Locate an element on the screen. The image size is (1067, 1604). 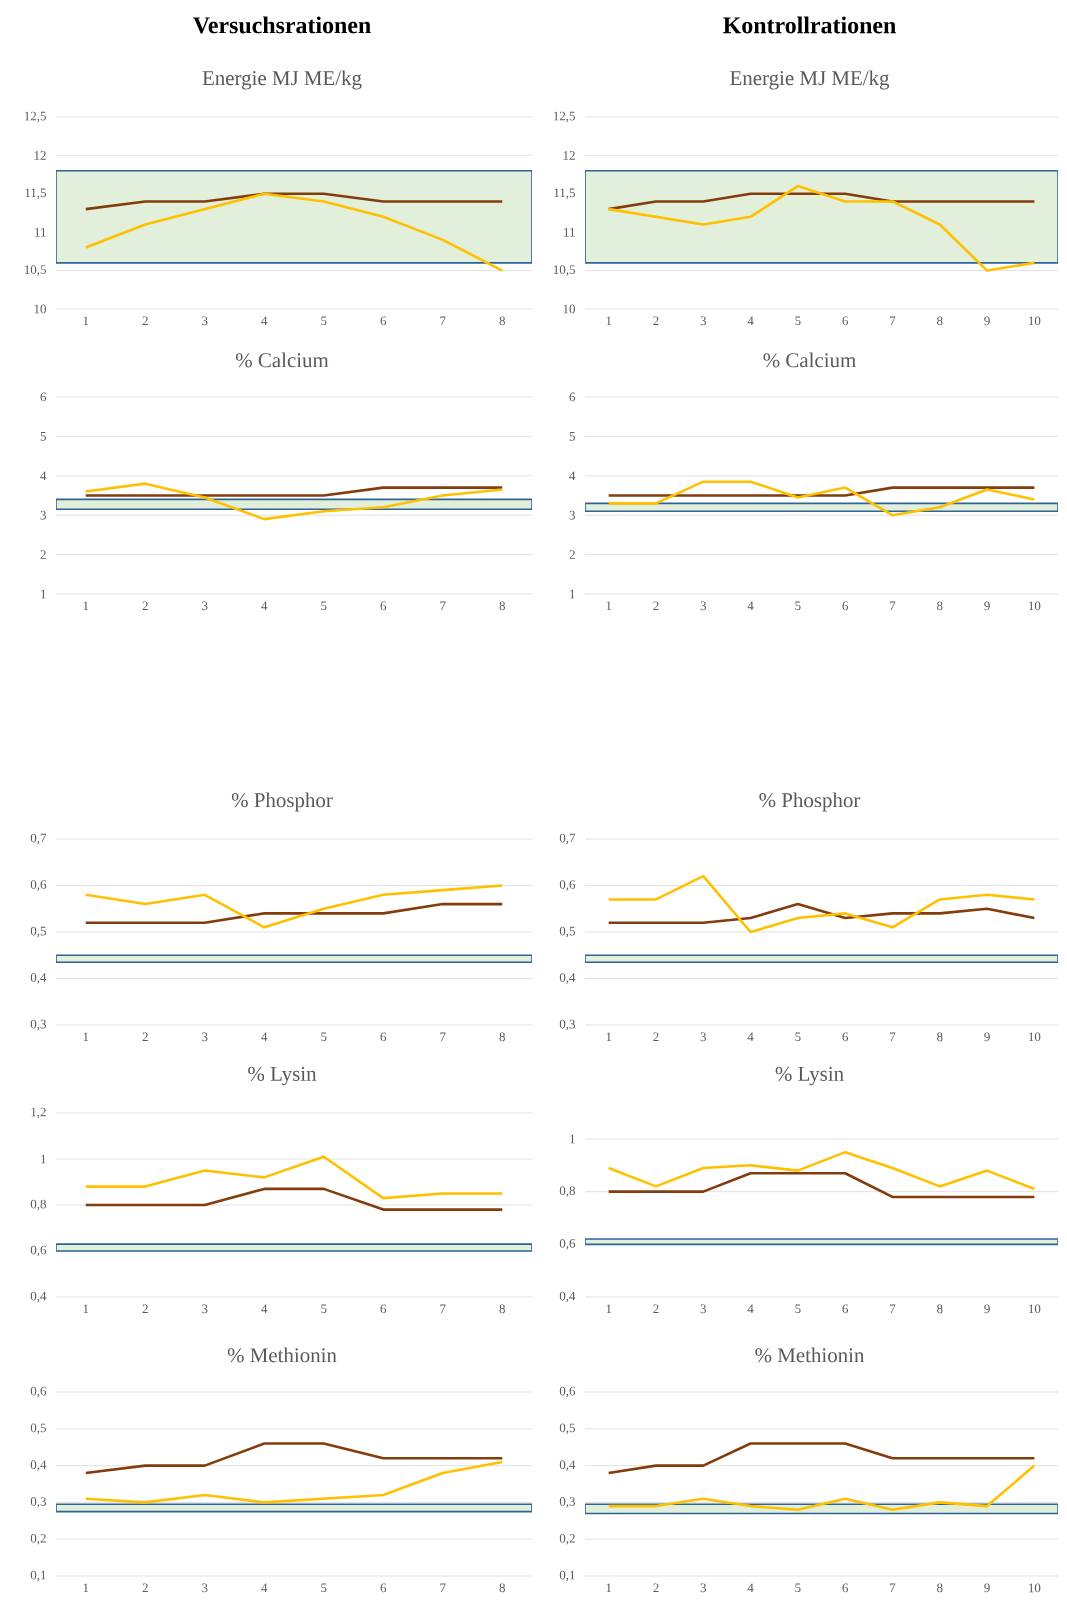
y-tick-label: 2 is located at coordinates (43, 554).